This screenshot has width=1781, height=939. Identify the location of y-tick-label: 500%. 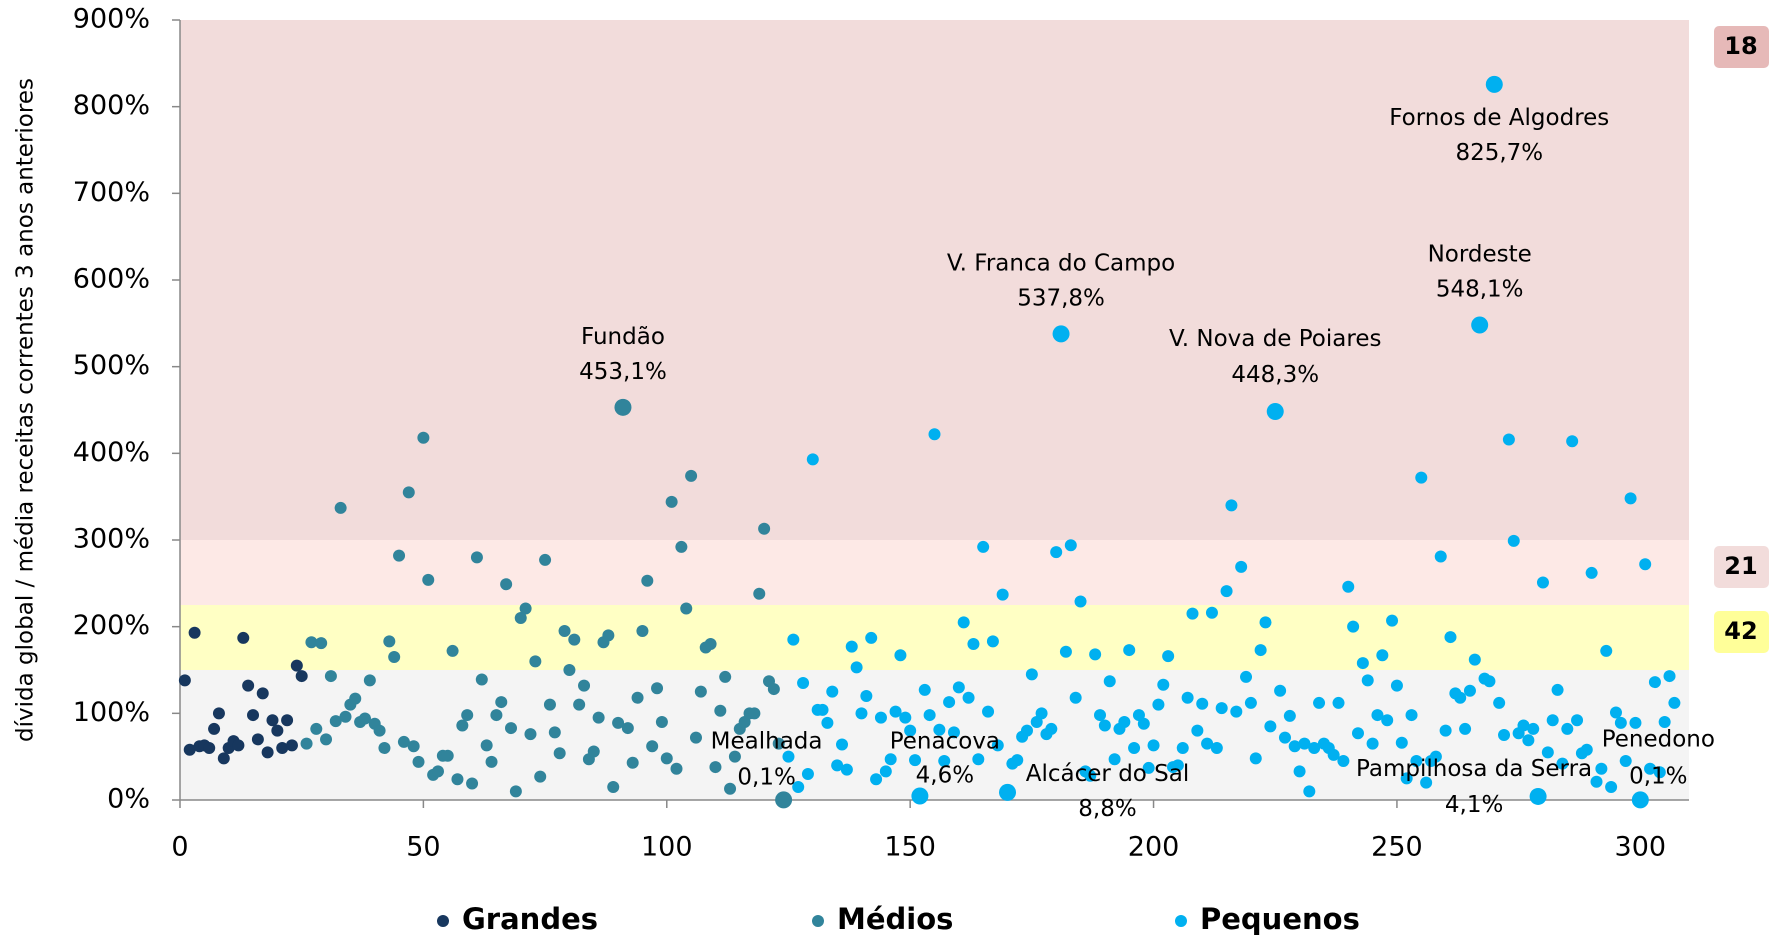
(111, 365).